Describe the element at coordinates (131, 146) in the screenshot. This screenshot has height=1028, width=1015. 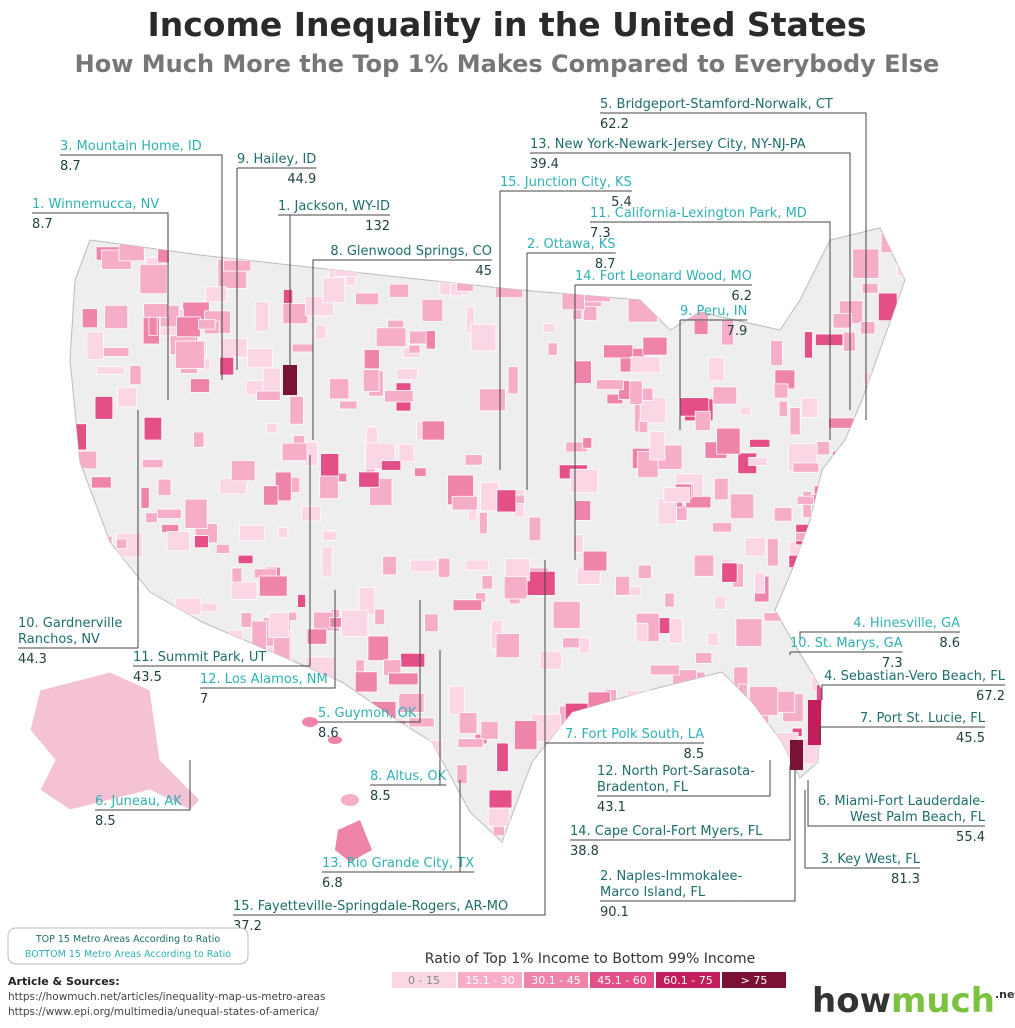
I see `callout-name: 3. Mountain Home, ID` at that location.